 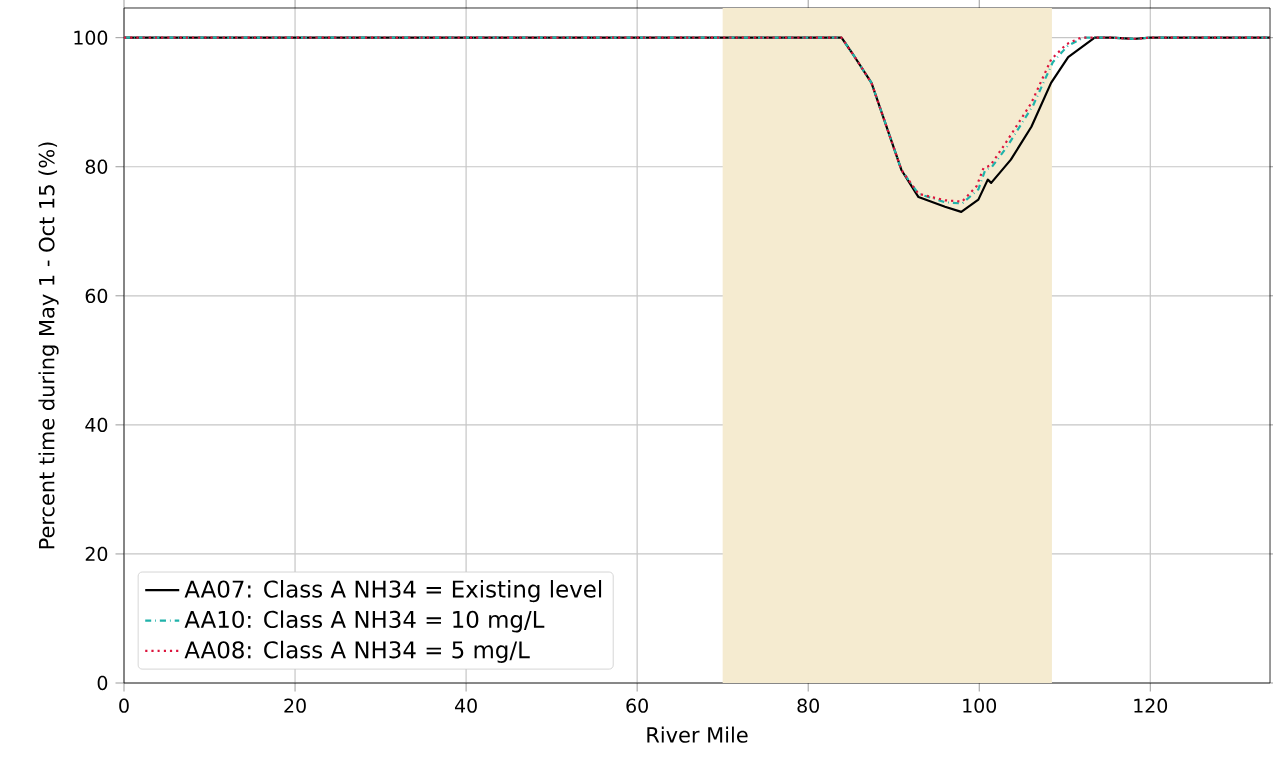 What do you see at coordinates (1151, 705) in the screenshot?
I see `x-tick-label: 120` at bounding box center [1151, 705].